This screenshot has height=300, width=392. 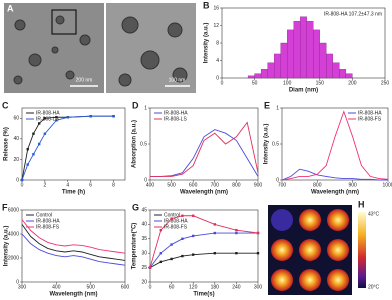 What do you see at coordinates (13, 234) in the screenshot?
I see `y-tick-label: 4000` at bounding box center [13, 234].